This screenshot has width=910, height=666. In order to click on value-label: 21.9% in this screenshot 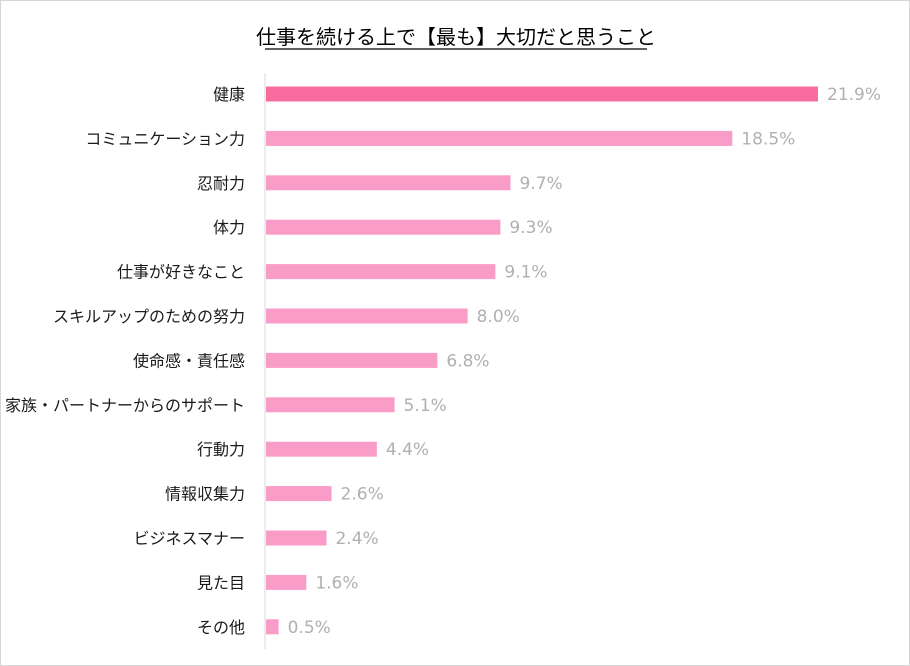, I will do `click(854, 95)`.